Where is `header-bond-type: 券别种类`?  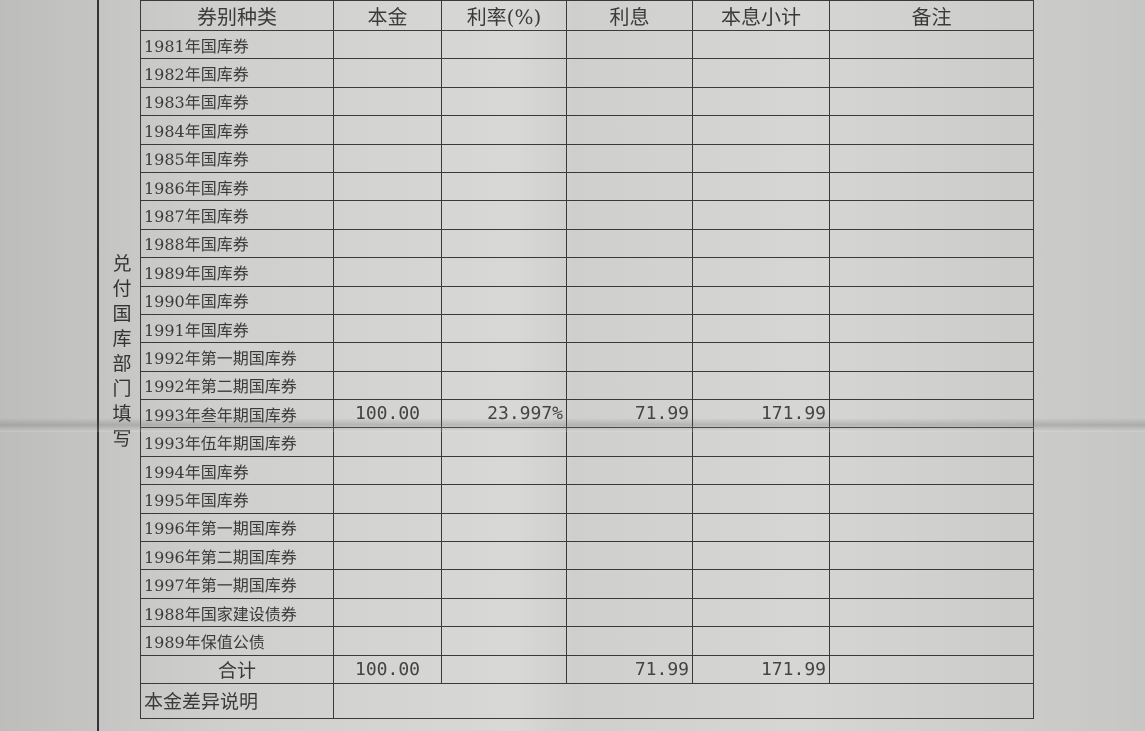
header-bond-type: 券别种类 is located at coordinates (237, 15).